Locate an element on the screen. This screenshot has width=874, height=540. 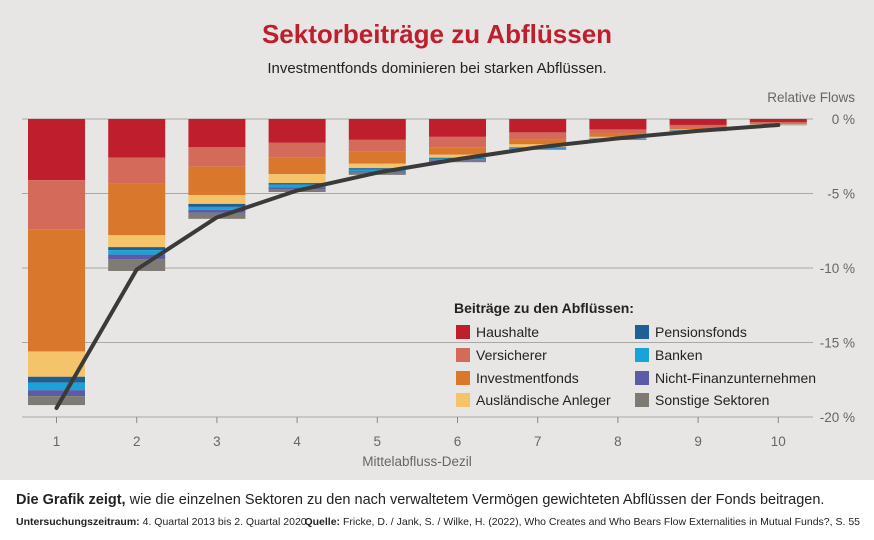
study-period-value: 4. Quartal 2013 bis 2. Quartal 2020 is located at coordinates (223, 522).